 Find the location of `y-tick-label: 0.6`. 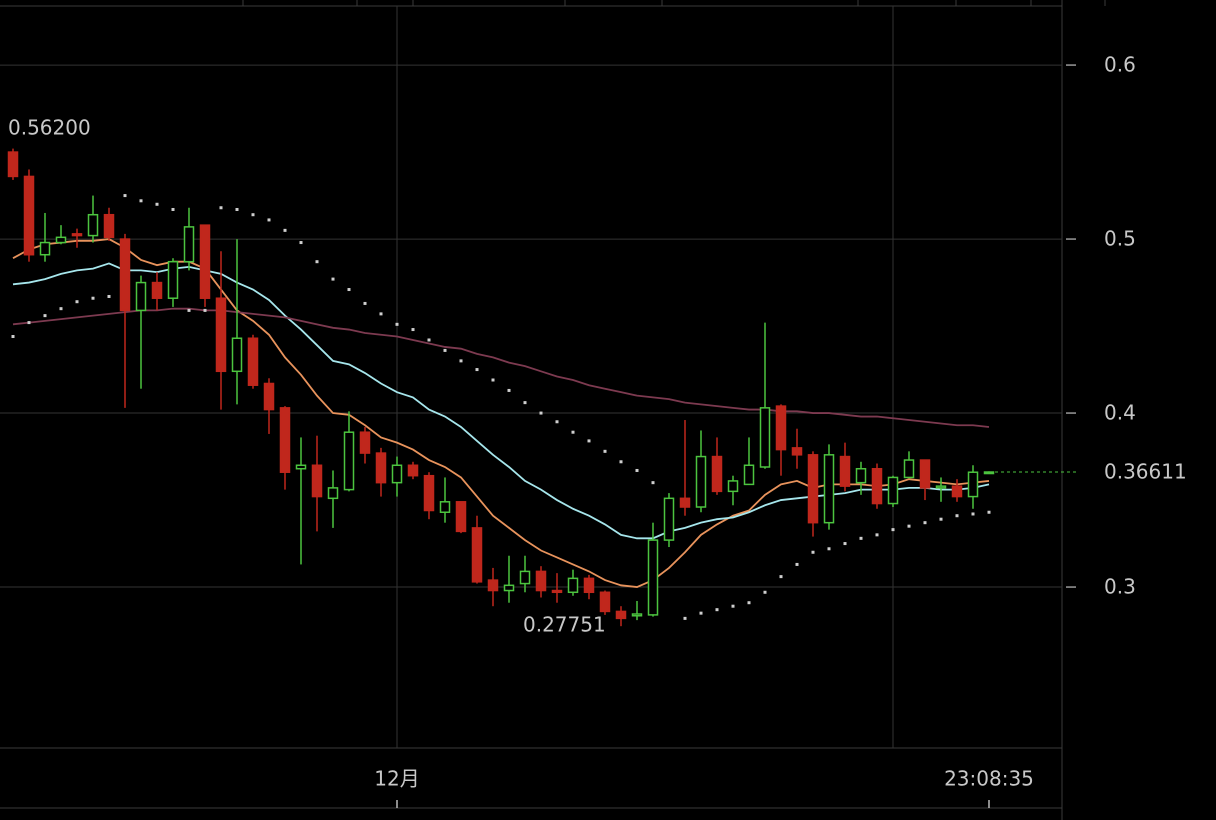

y-tick-label: 0.6 is located at coordinates (1120, 65).